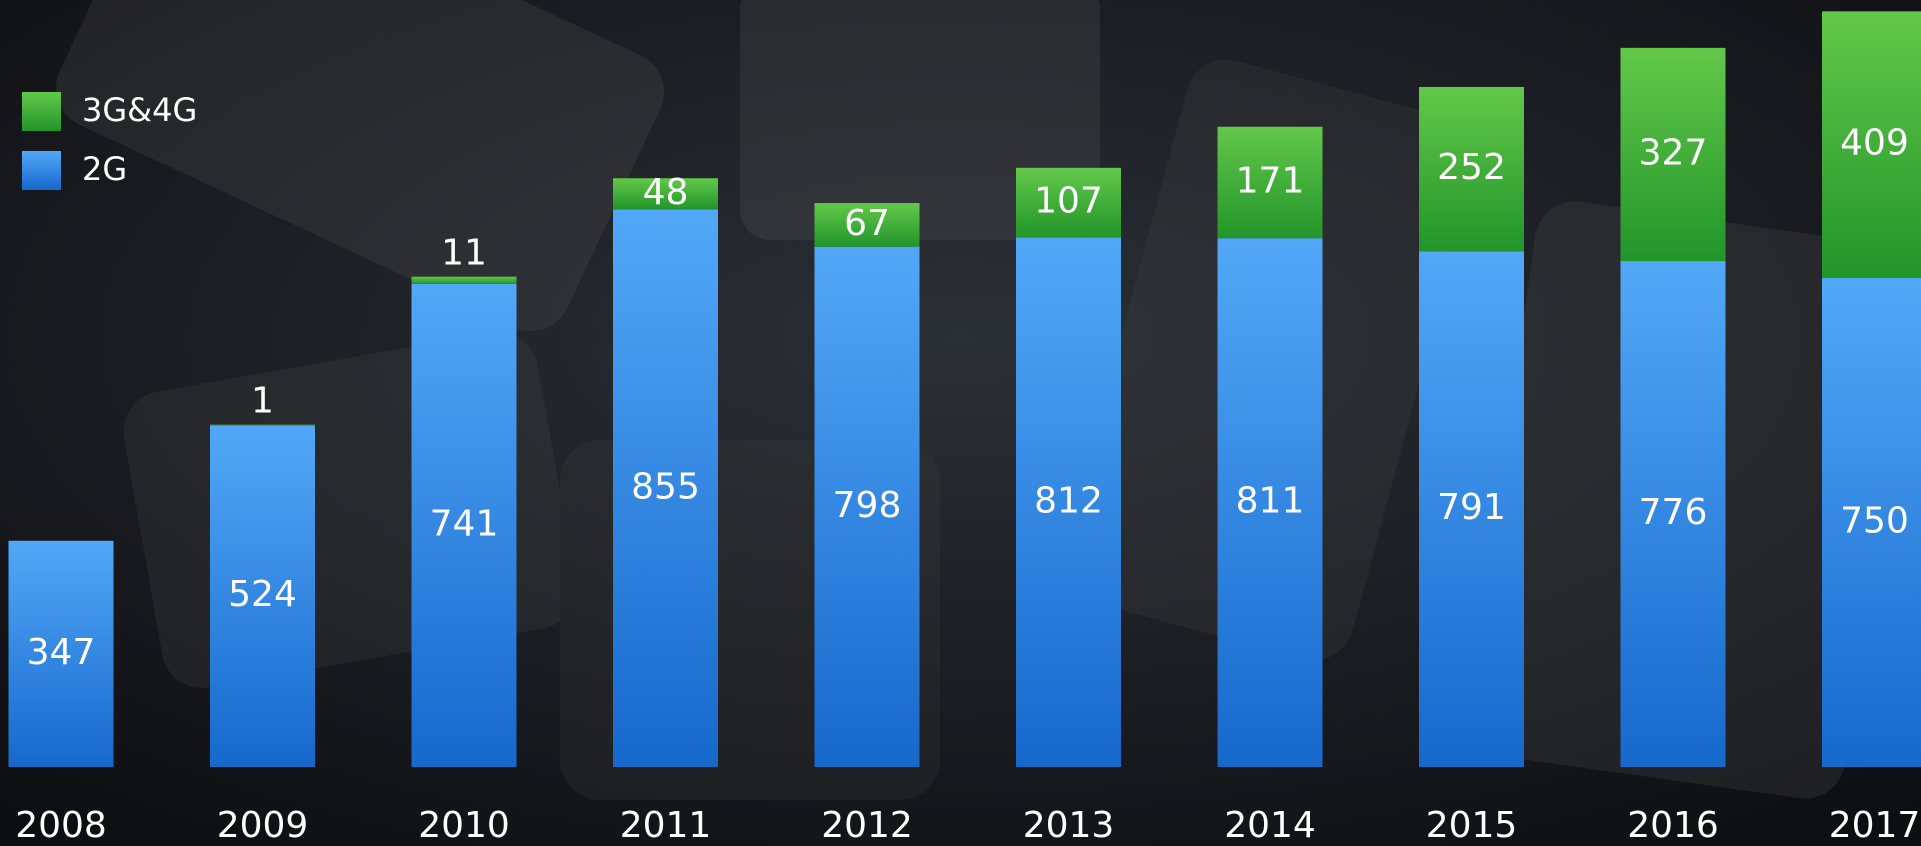  Describe the element at coordinates (666, 825) in the screenshot. I see `x-tick-label: 2011` at that location.